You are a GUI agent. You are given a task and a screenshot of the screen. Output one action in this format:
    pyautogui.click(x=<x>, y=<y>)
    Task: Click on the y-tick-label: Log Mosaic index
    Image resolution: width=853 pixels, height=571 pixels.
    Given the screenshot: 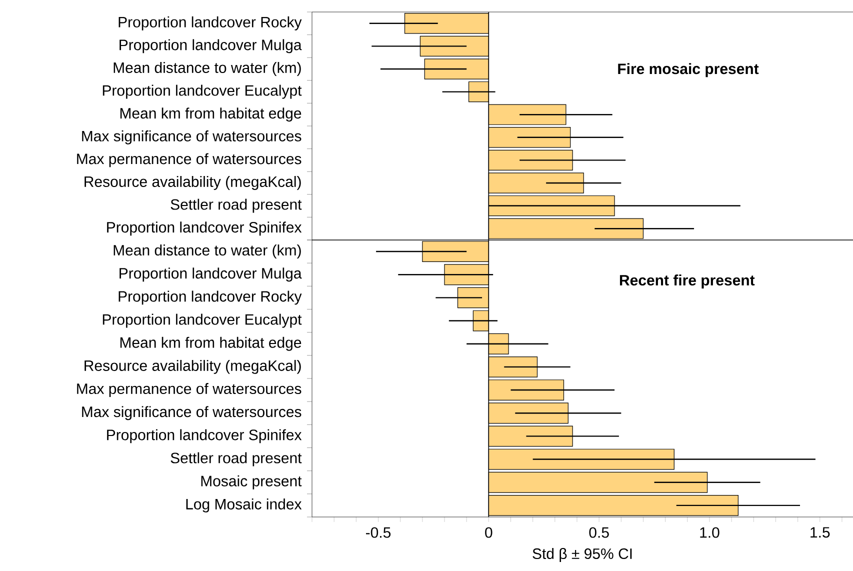 What is the action you would take?
    pyautogui.click(x=244, y=505)
    